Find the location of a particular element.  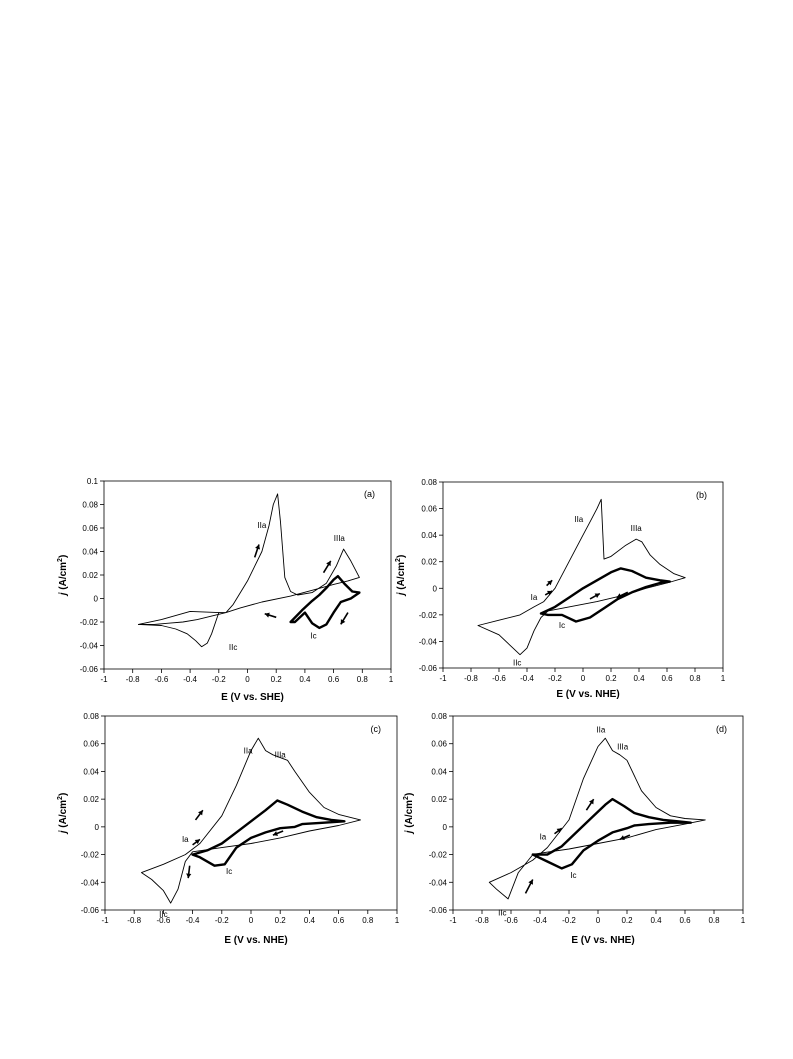

panel-label: (c) is located at coordinates (376, 729).